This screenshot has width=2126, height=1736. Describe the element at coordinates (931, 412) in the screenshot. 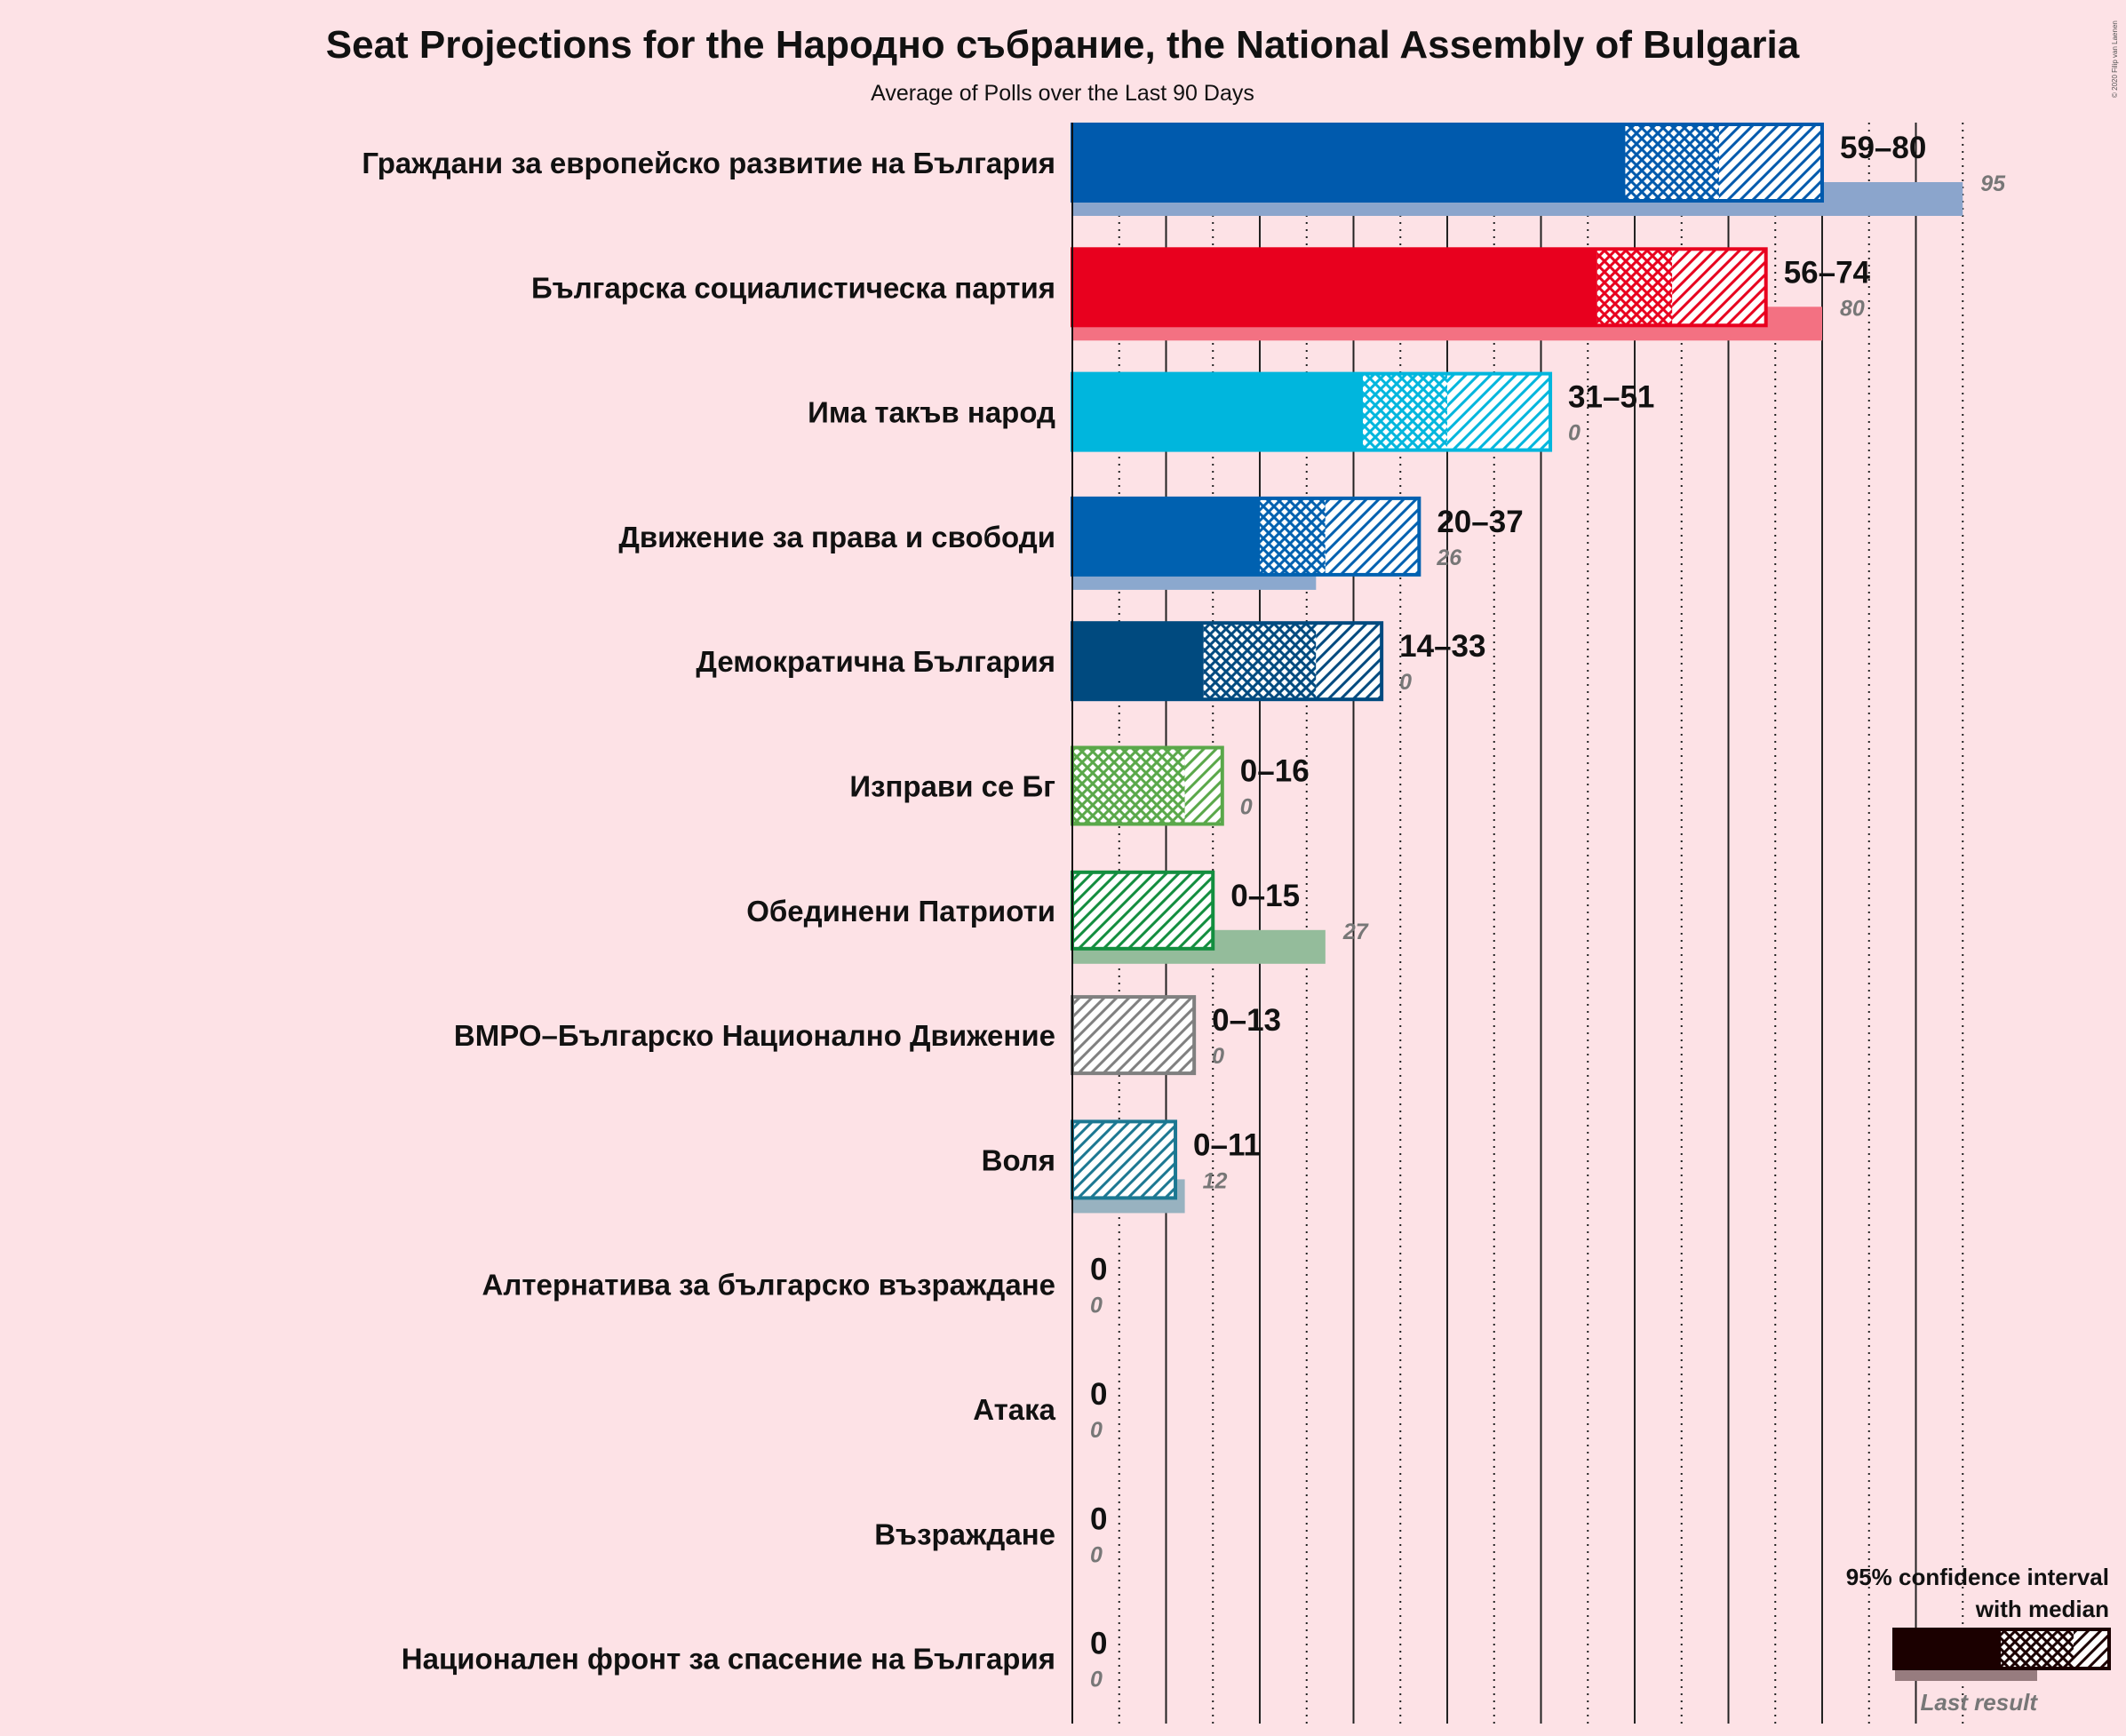

I see `party-name: Има такъв народ` at that location.